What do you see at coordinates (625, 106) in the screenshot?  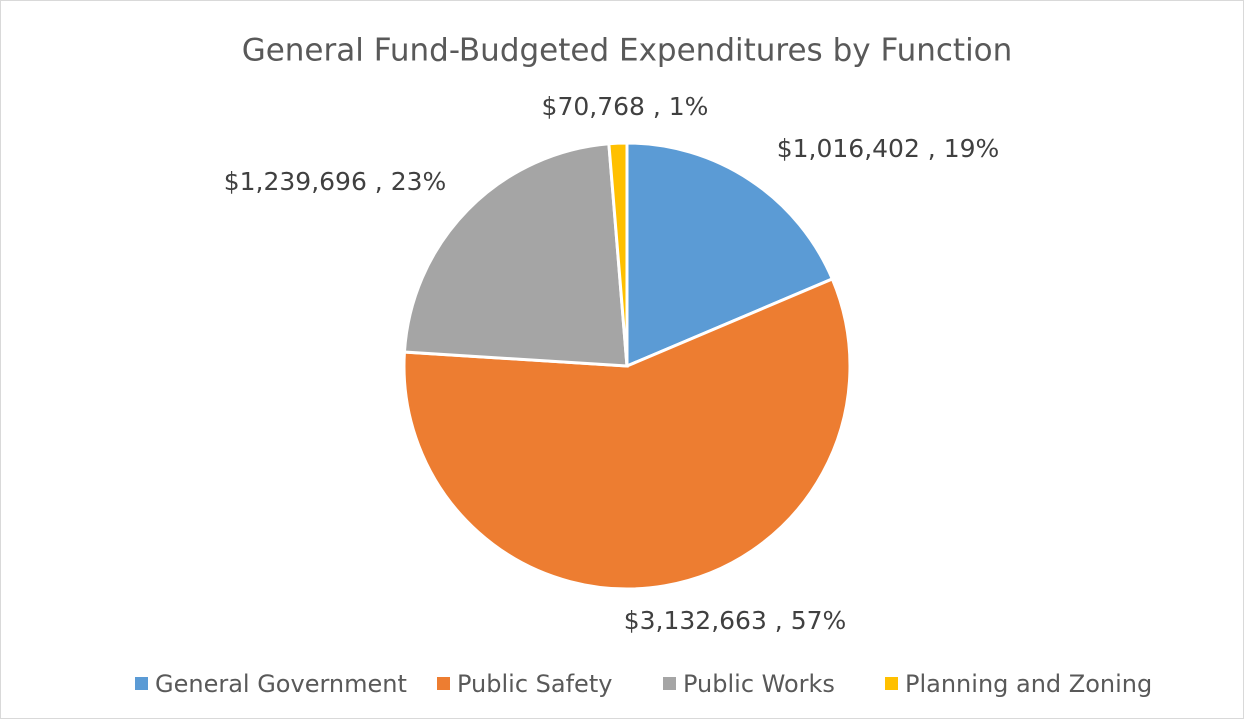 I see `data-label: $70,768 , 1%` at bounding box center [625, 106].